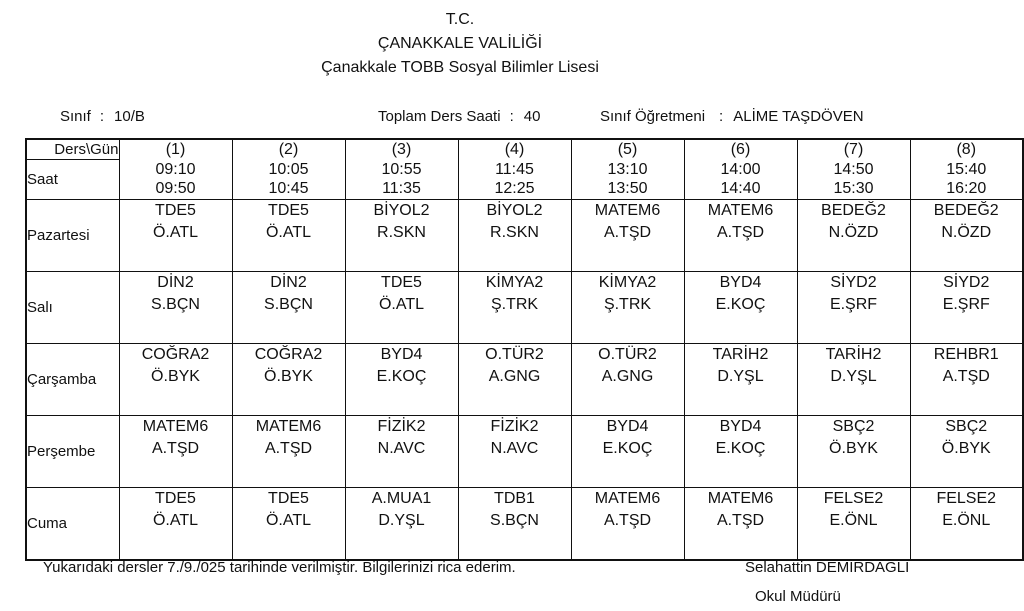 The image size is (1024, 611). Describe the element at coordinates (288, 149) in the screenshot. I see `period-num: (2)` at that location.